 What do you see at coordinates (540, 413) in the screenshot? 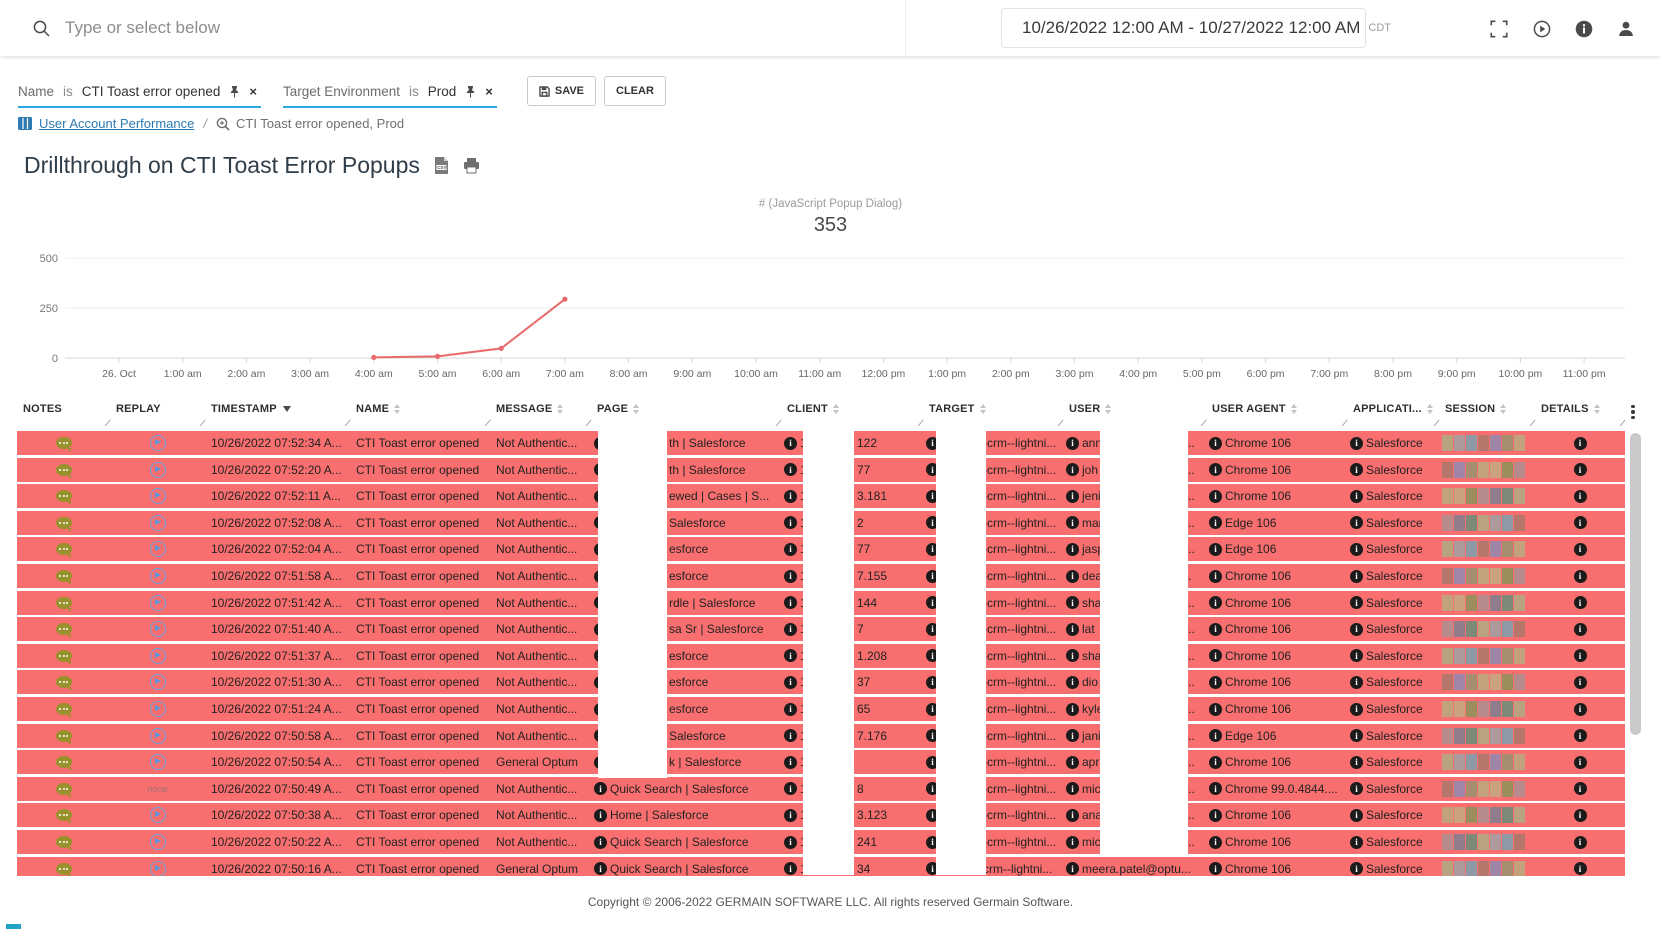
I see `column-header-message: MESSAGE ∕∕` at bounding box center [540, 413].